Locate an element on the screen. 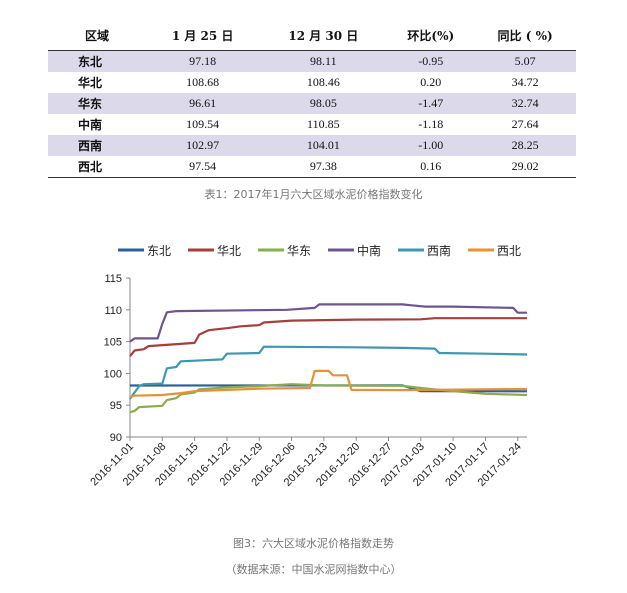  figure-caption: 图3：六大区域水泥价格指数走势 is located at coordinates (313, 543).